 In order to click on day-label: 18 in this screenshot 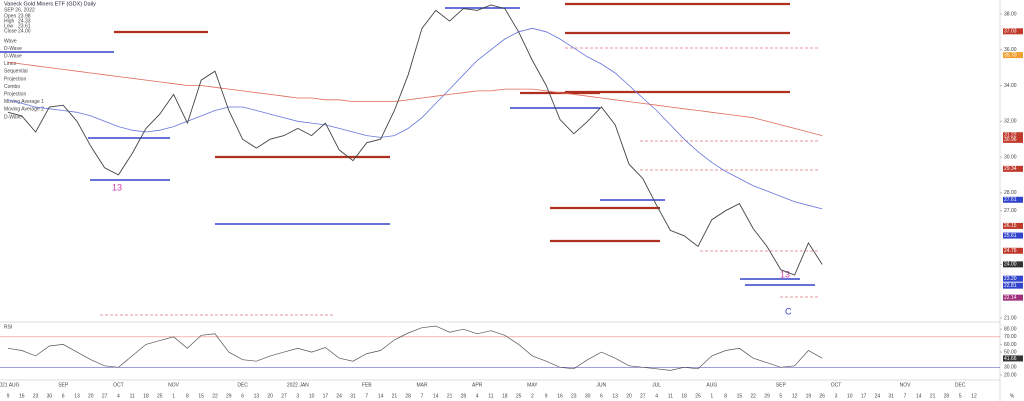, I will do `click(146, 396)`.